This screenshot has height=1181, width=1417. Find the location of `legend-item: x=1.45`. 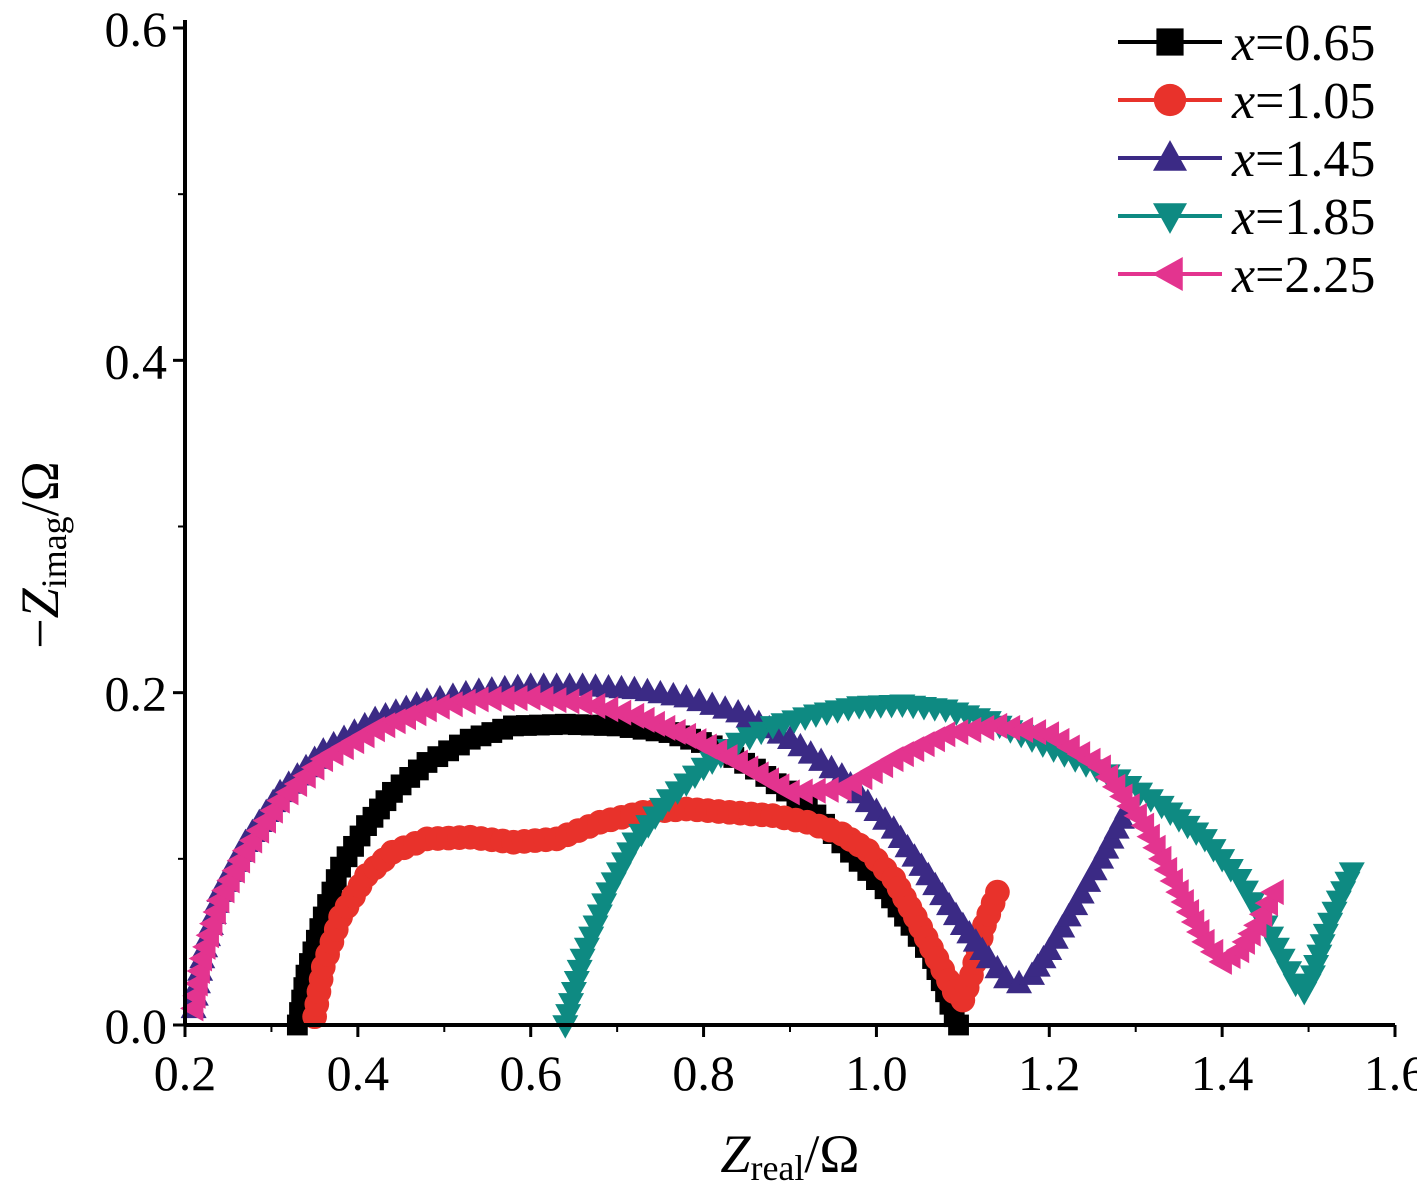

legend-item: x=1.45 is located at coordinates (1246, 159).